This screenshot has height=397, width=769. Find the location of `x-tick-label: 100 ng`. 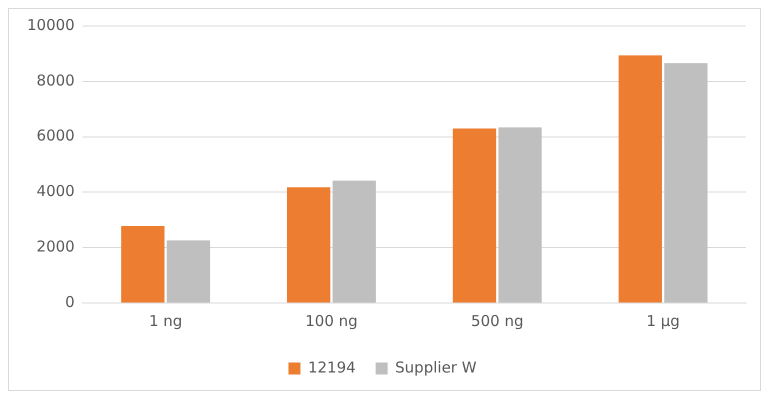

x-tick-label: 100 ng is located at coordinates (331, 321).